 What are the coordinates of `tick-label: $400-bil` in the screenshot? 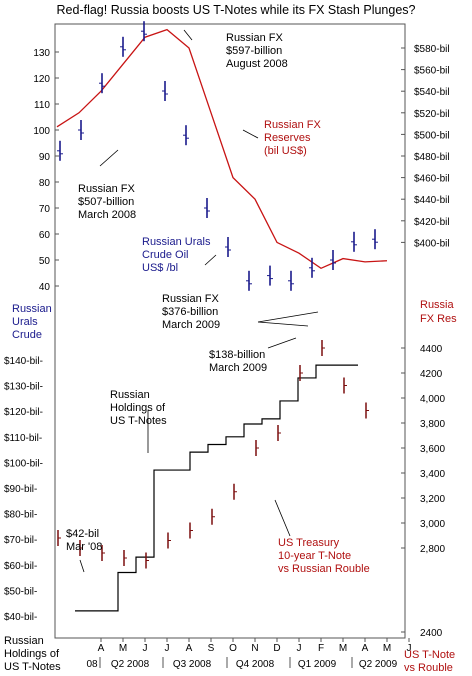 It's located at (432, 243).